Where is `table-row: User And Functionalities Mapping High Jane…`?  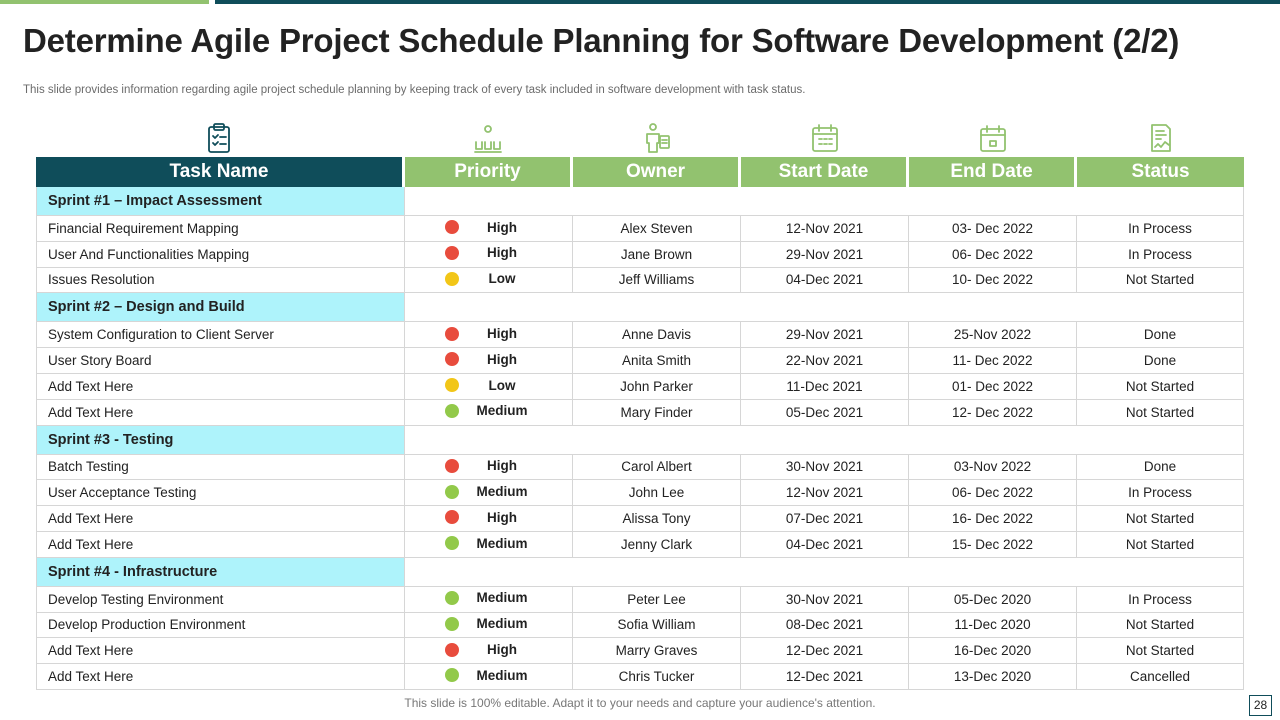 table-row: User And Functionalities Mapping High Jane… is located at coordinates (640, 254).